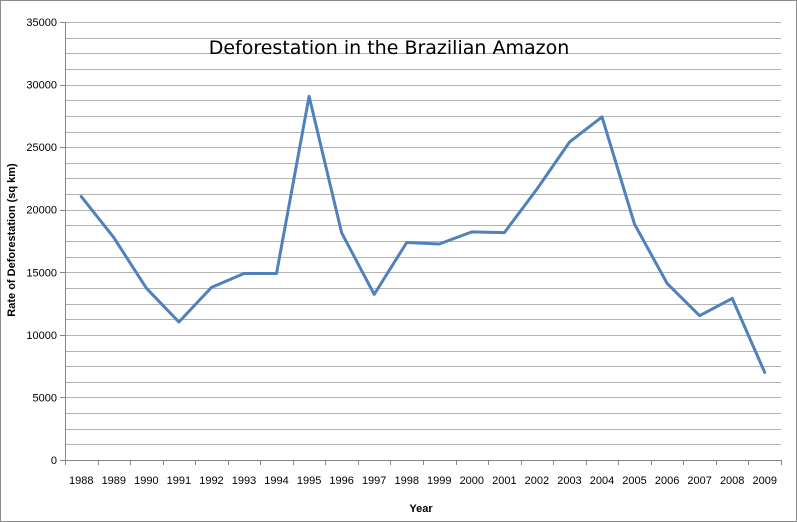 This screenshot has height=522, width=797. Describe the element at coordinates (439, 481) in the screenshot. I see `x-tick-label: 1999` at that location.